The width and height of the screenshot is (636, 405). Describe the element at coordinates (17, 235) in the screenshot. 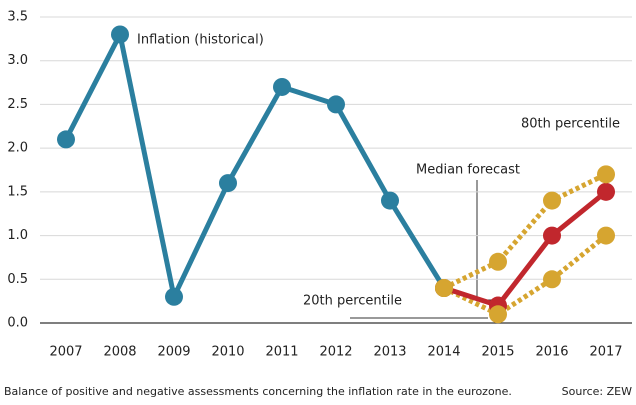

I see `y-tick-label: 1.0` at that location.